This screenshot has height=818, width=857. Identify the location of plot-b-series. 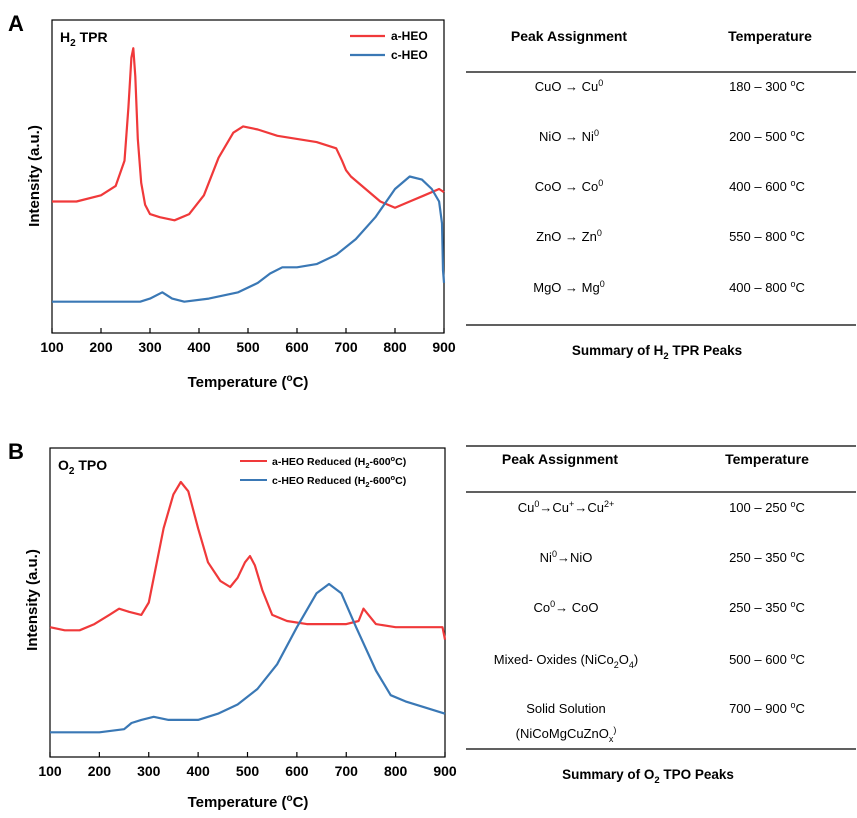
(248, 607).